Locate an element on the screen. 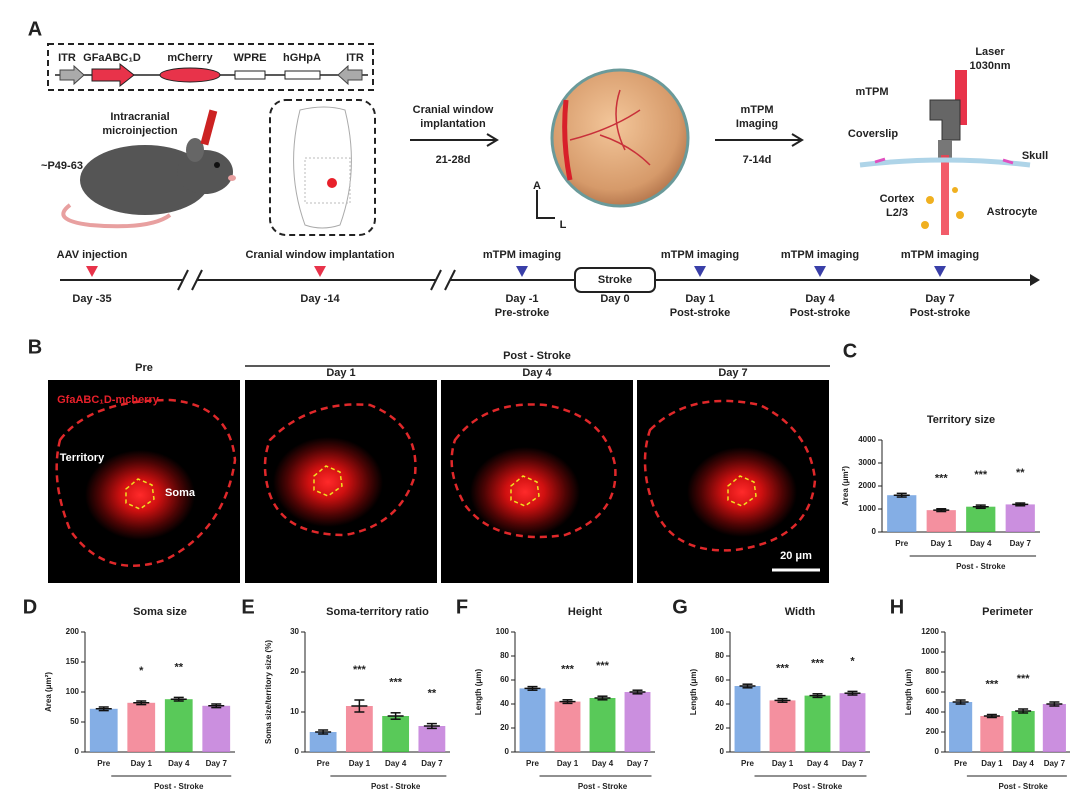  arrow-head is located at coordinates (797, 140).